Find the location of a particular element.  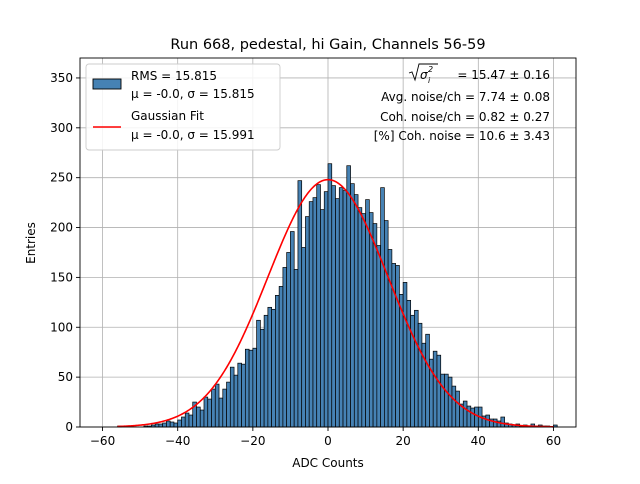

y-tick-label: 150 is located at coordinates (61, 277).